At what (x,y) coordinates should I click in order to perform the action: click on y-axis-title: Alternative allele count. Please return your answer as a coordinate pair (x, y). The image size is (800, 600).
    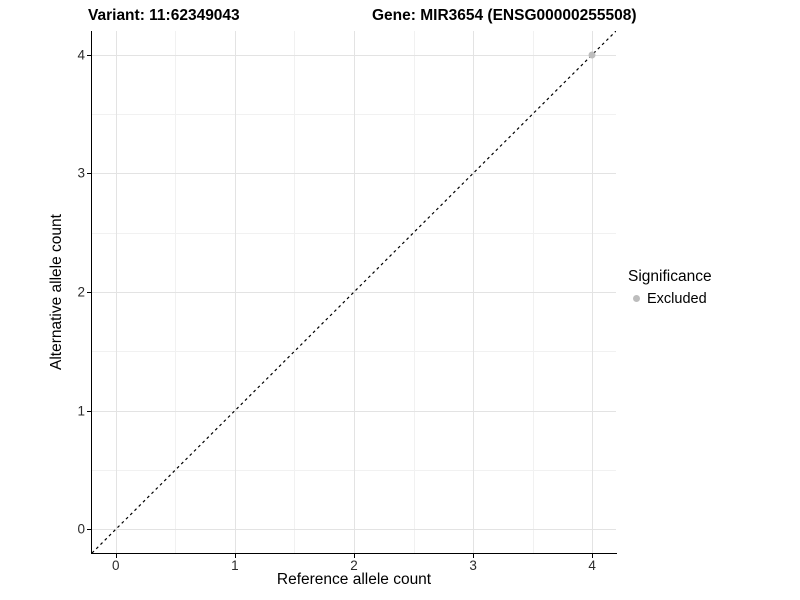
    Looking at the image, I should click on (56, 292).